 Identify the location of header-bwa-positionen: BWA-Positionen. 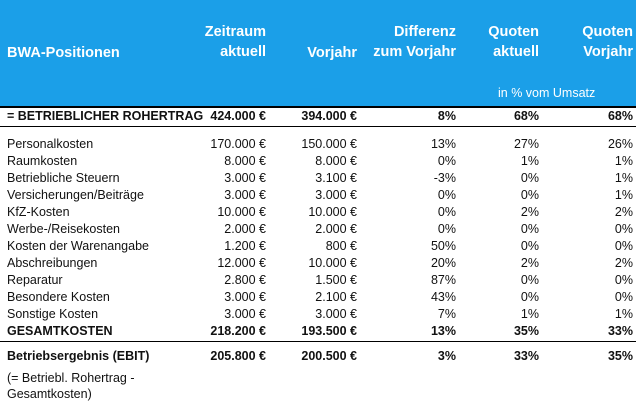
(63, 53).